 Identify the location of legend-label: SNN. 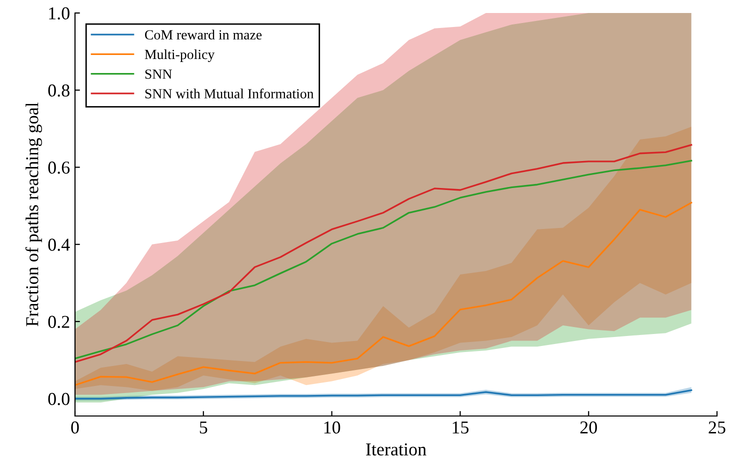
(158, 74).